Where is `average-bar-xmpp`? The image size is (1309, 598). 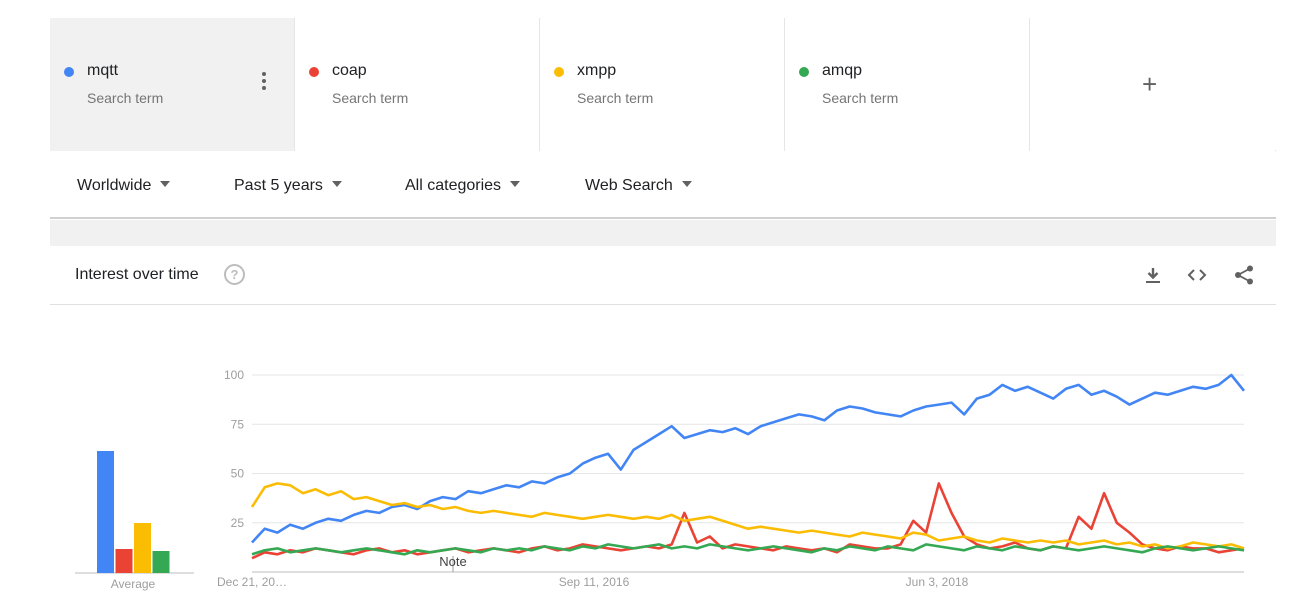 average-bar-xmpp is located at coordinates (142, 548).